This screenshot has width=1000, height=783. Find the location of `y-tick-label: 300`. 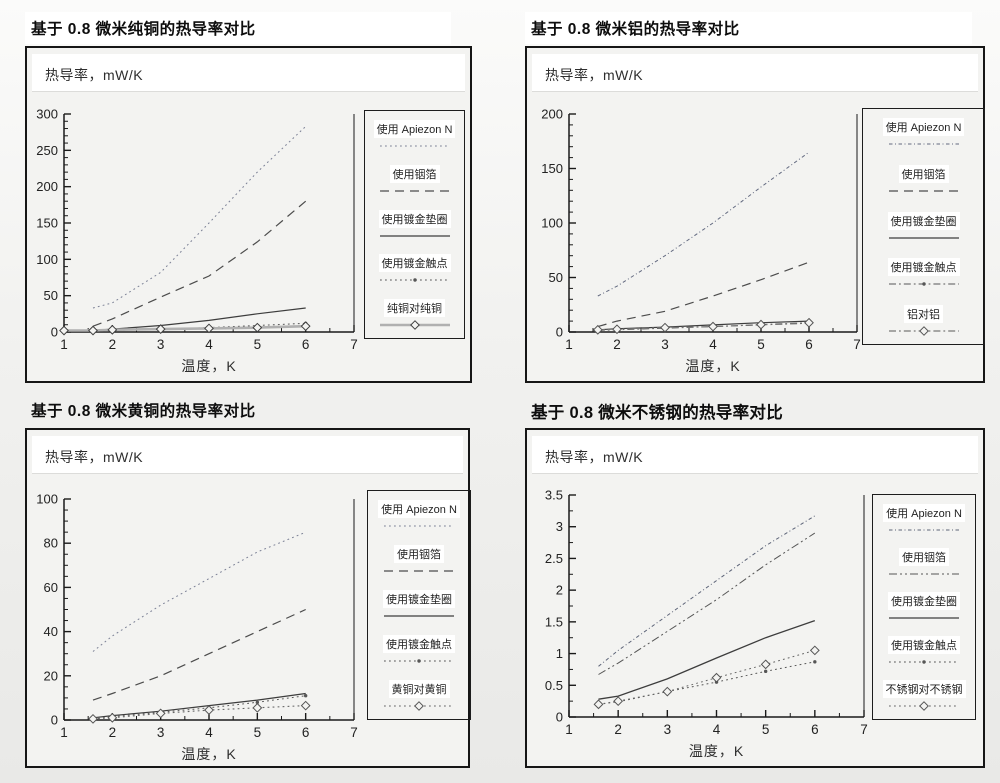

y-tick-label: 300 is located at coordinates (47, 114).